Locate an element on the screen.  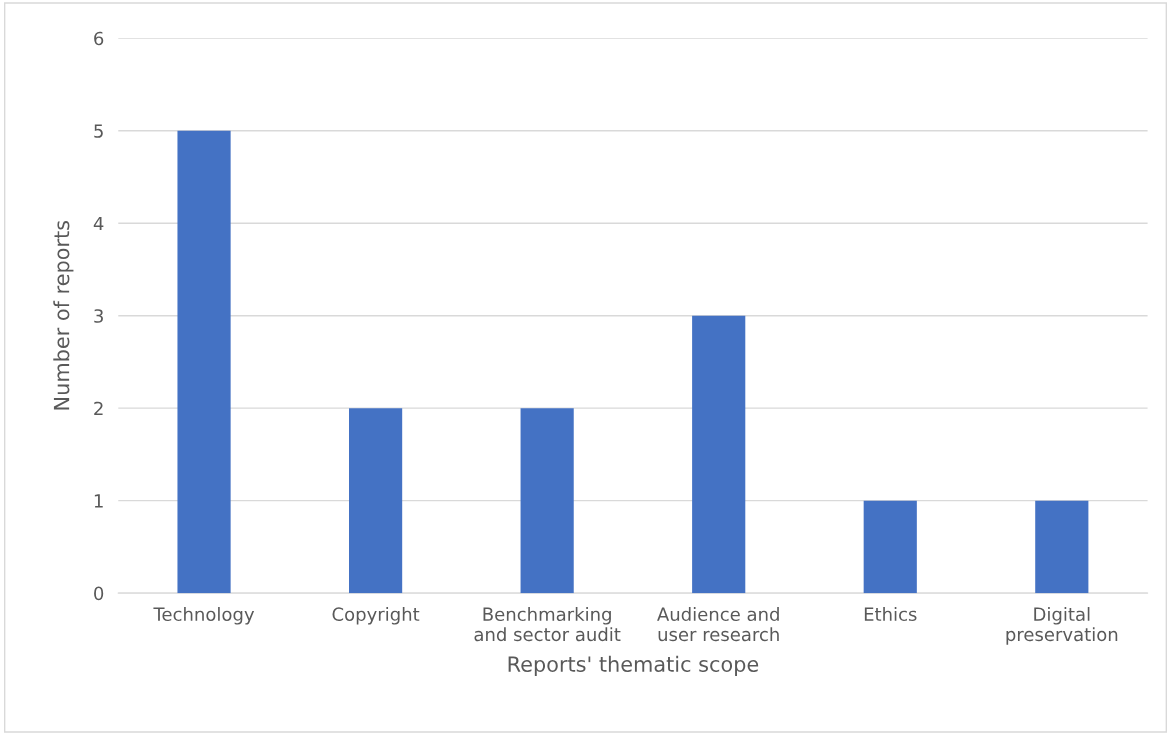
x-tick-label: Technology is located at coordinates (204, 616).